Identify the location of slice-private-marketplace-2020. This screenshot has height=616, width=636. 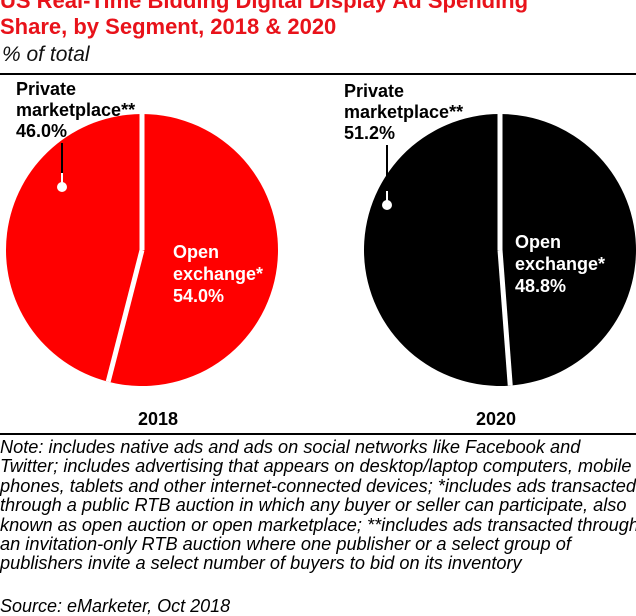
(437, 250).